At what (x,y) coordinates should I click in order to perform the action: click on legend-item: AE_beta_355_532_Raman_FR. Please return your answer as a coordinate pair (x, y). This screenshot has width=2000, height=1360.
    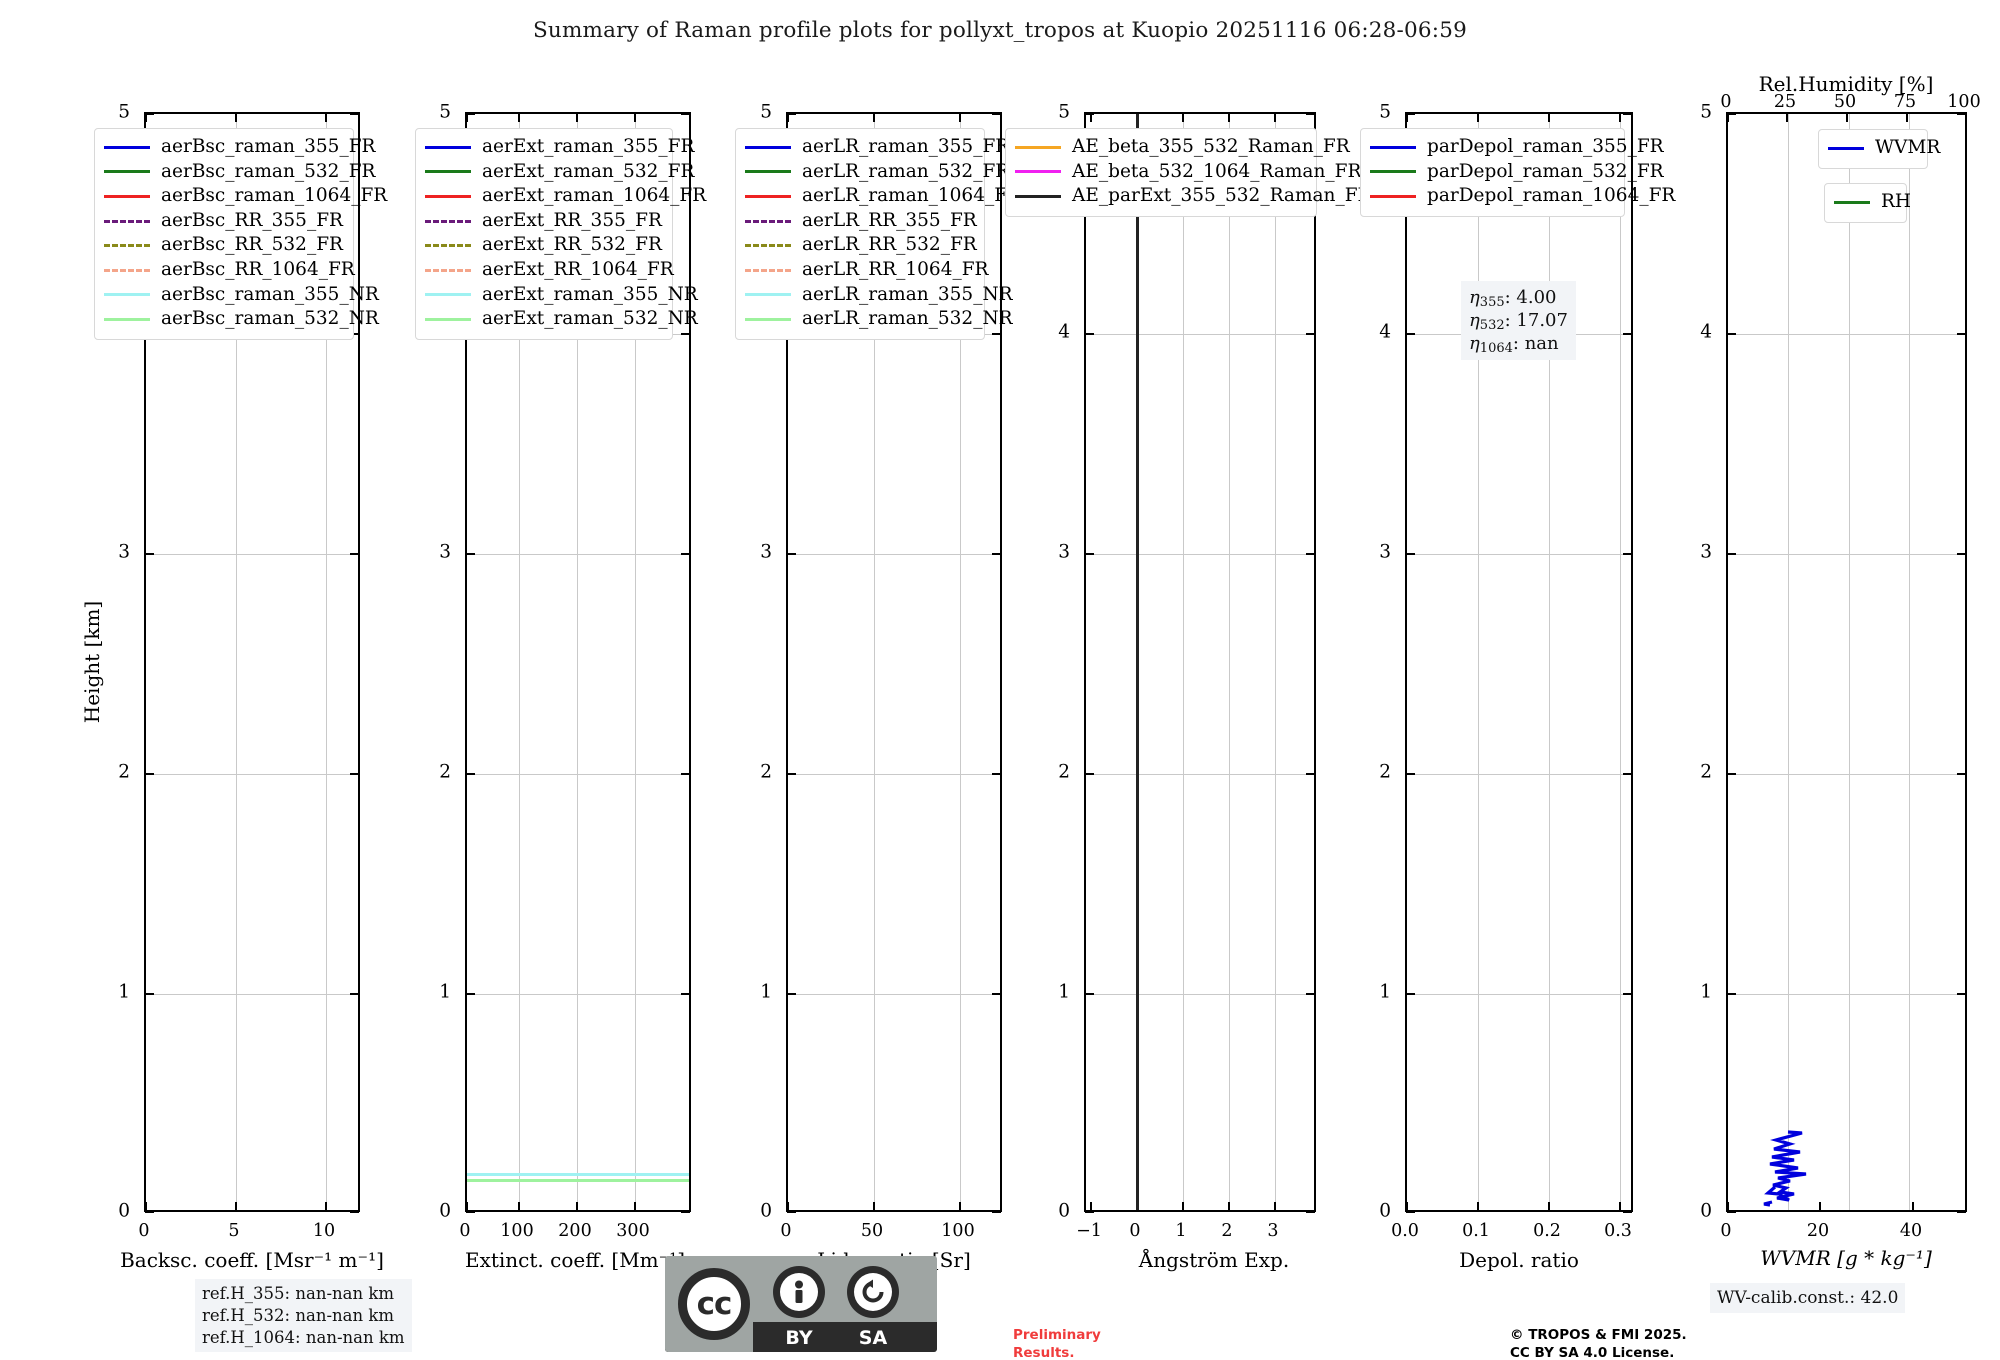
    Looking at the image, I should click on (1182, 147).